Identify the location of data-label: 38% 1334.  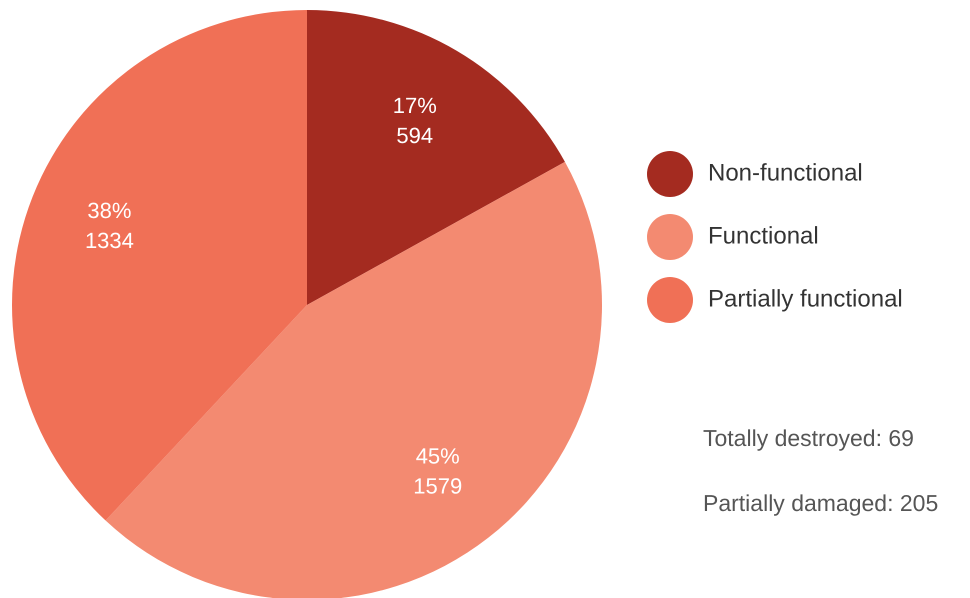
(109, 225).